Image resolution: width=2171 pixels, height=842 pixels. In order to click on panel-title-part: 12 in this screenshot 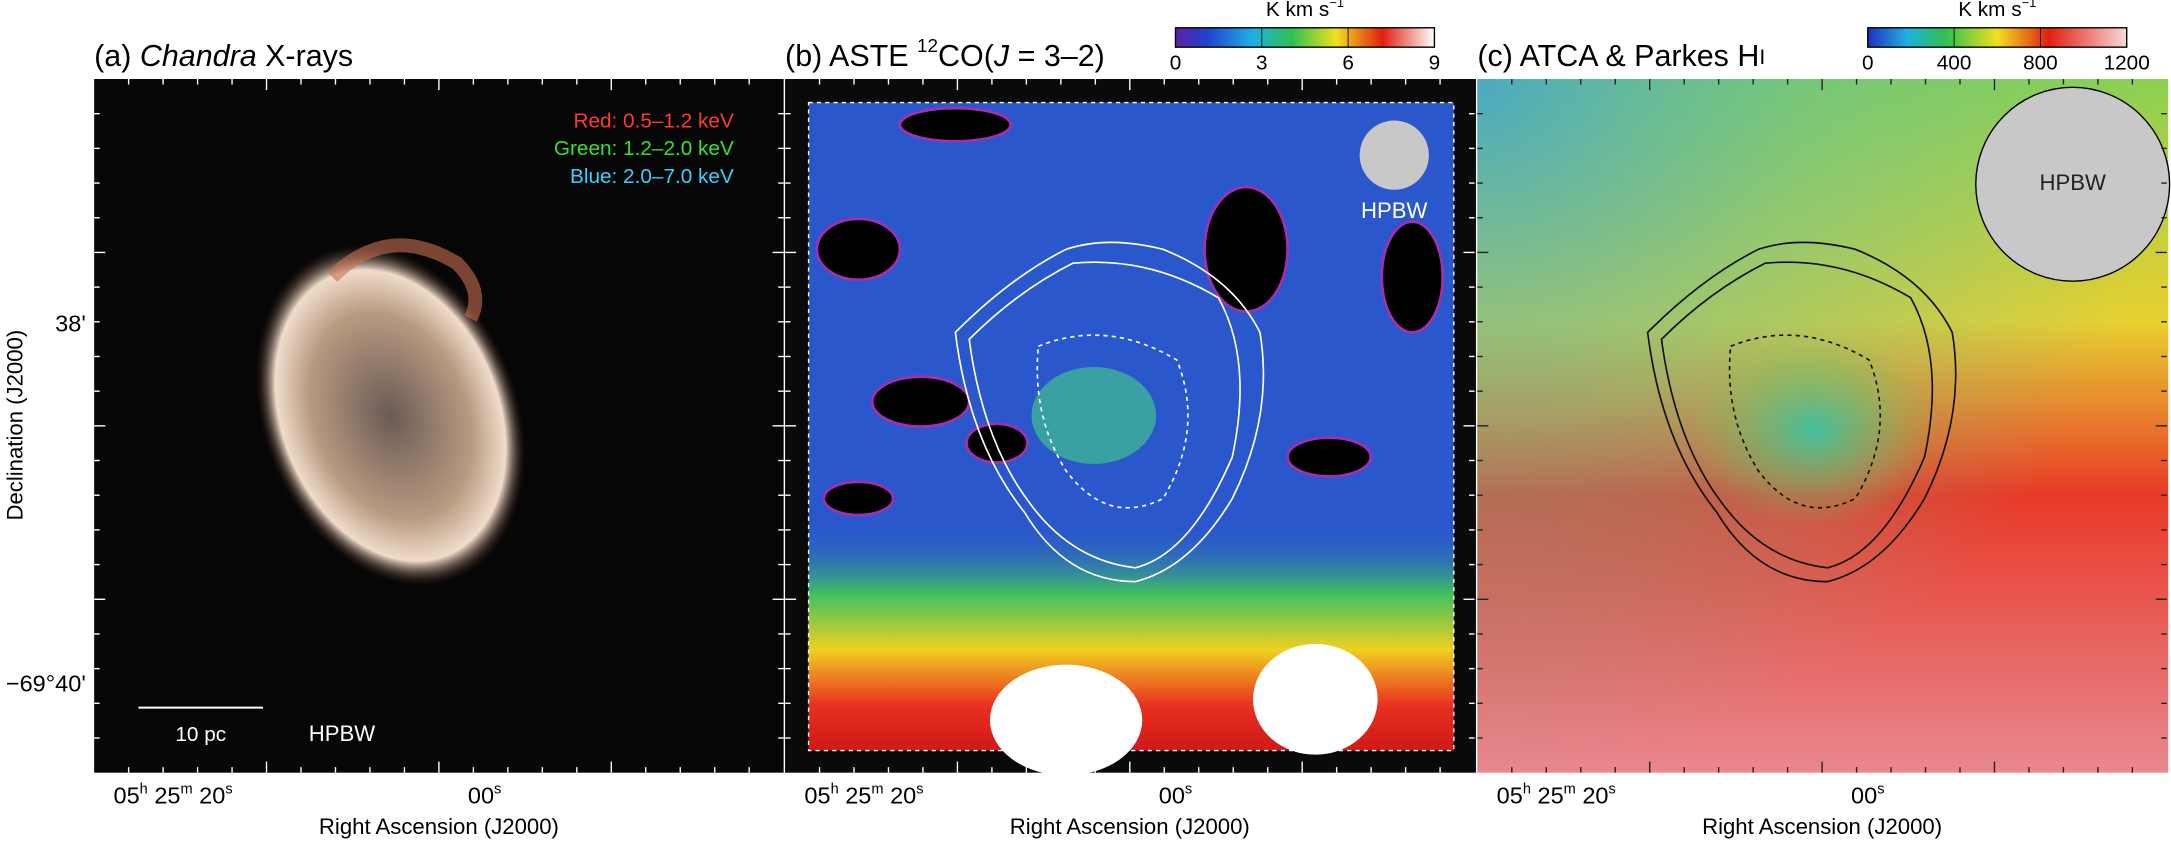, I will do `click(927, 47)`.